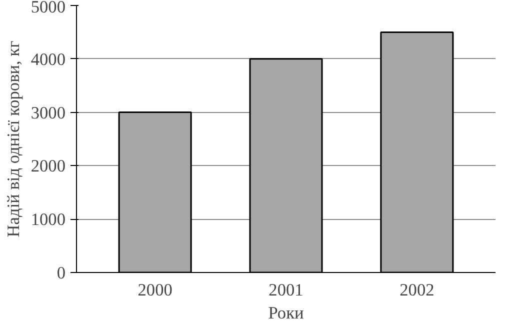 The height and width of the screenshot is (330, 508). What do you see at coordinates (155, 290) in the screenshot?
I see `x-tick-label: 2000` at bounding box center [155, 290].